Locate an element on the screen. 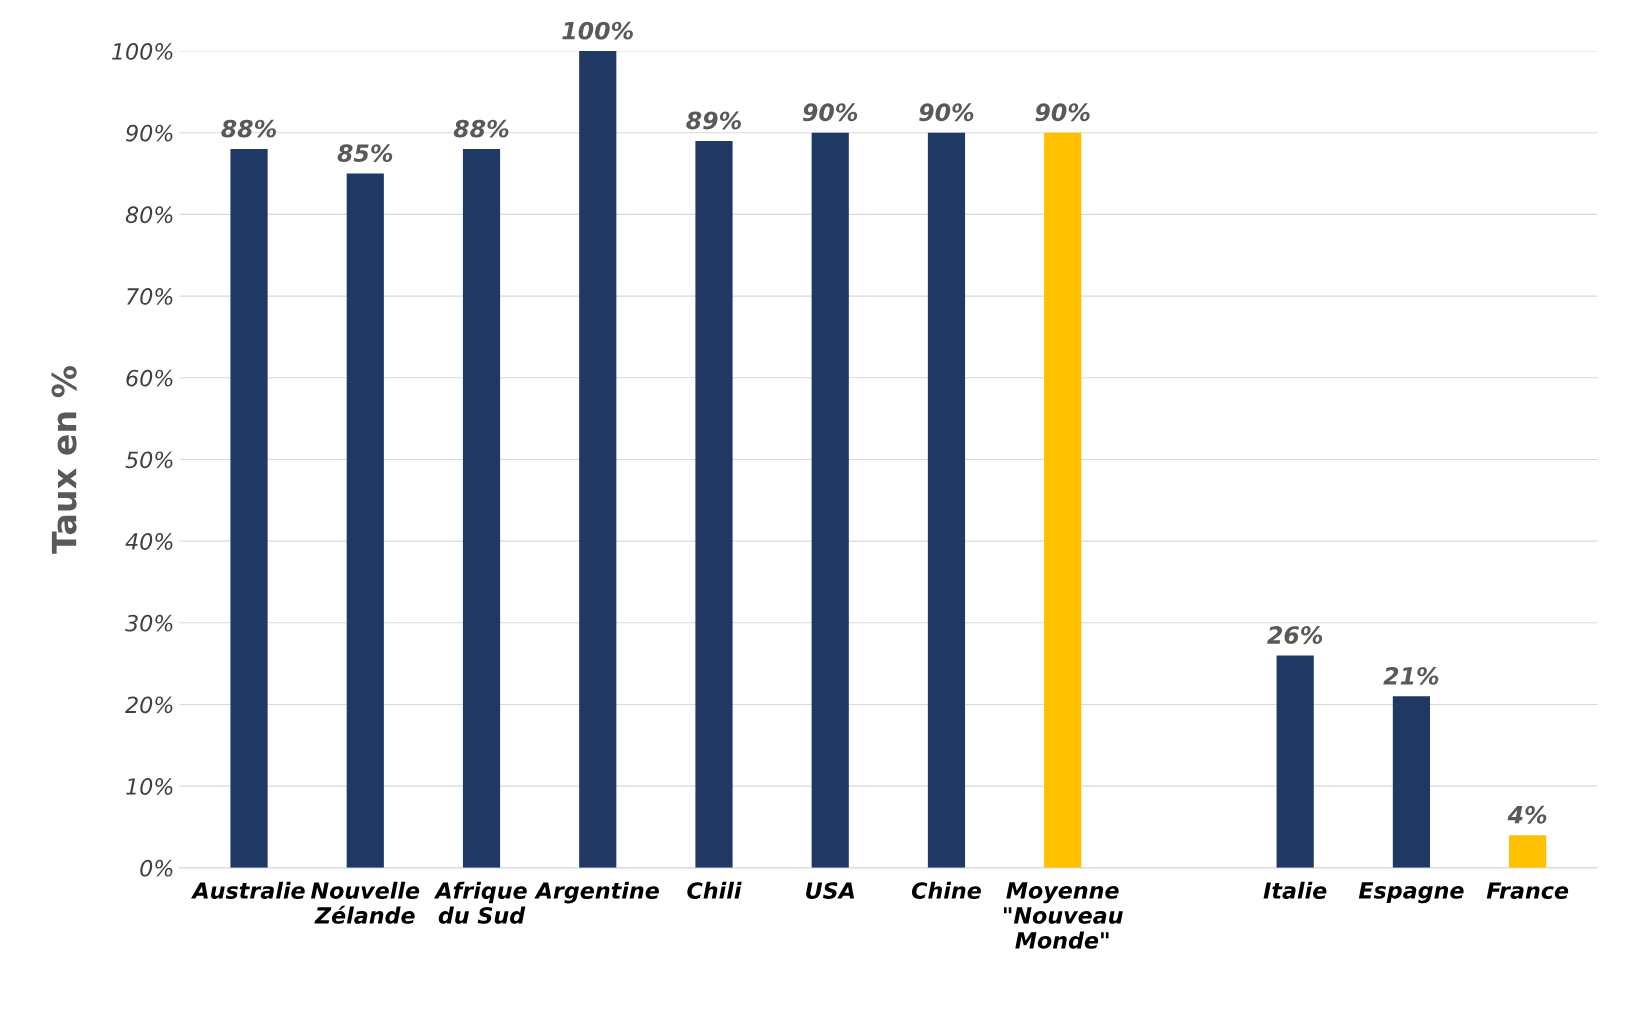  x-tick-label: France is located at coordinates (1527, 890).